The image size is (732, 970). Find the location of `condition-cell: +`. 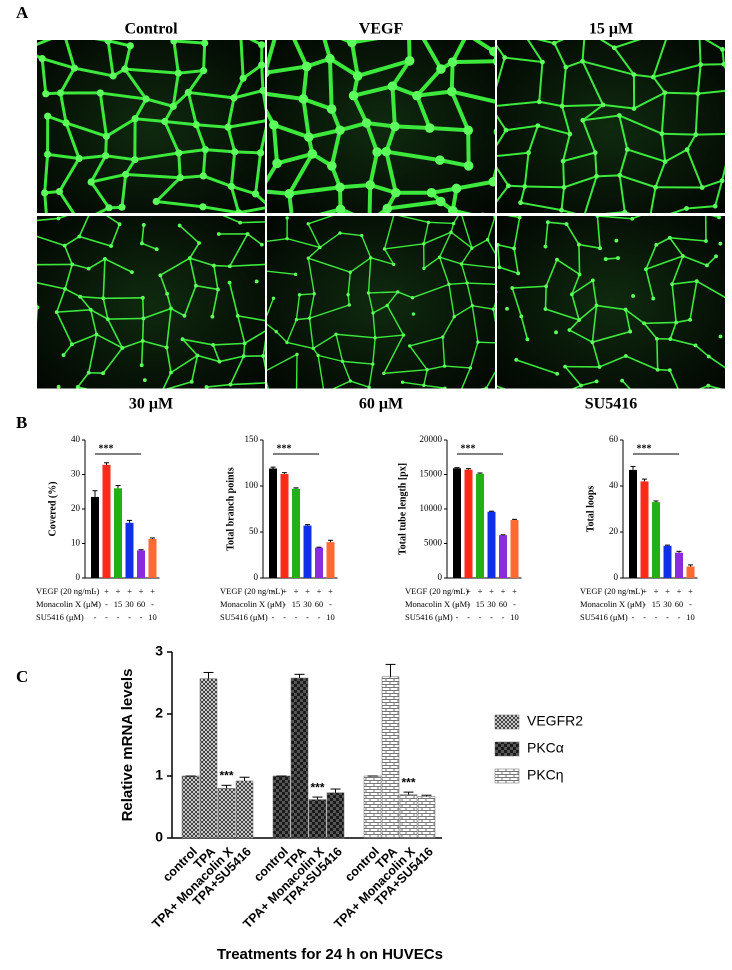

condition-cell: + is located at coordinates (679, 591).